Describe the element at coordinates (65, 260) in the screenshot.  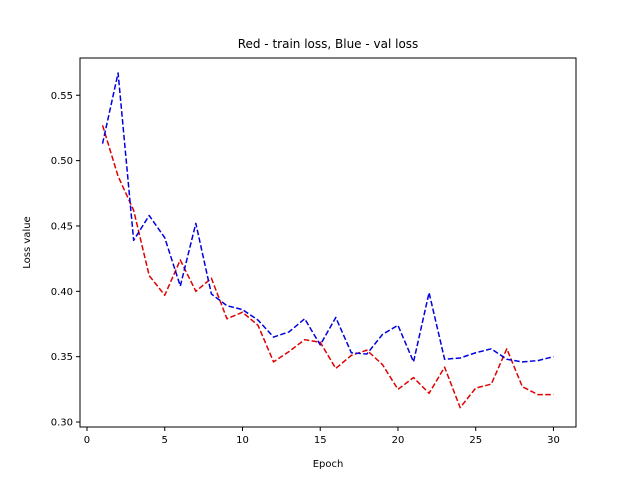
I see `y-axis: 0.30 0.35 0.40 0.45 0.50 0.55` at that location.